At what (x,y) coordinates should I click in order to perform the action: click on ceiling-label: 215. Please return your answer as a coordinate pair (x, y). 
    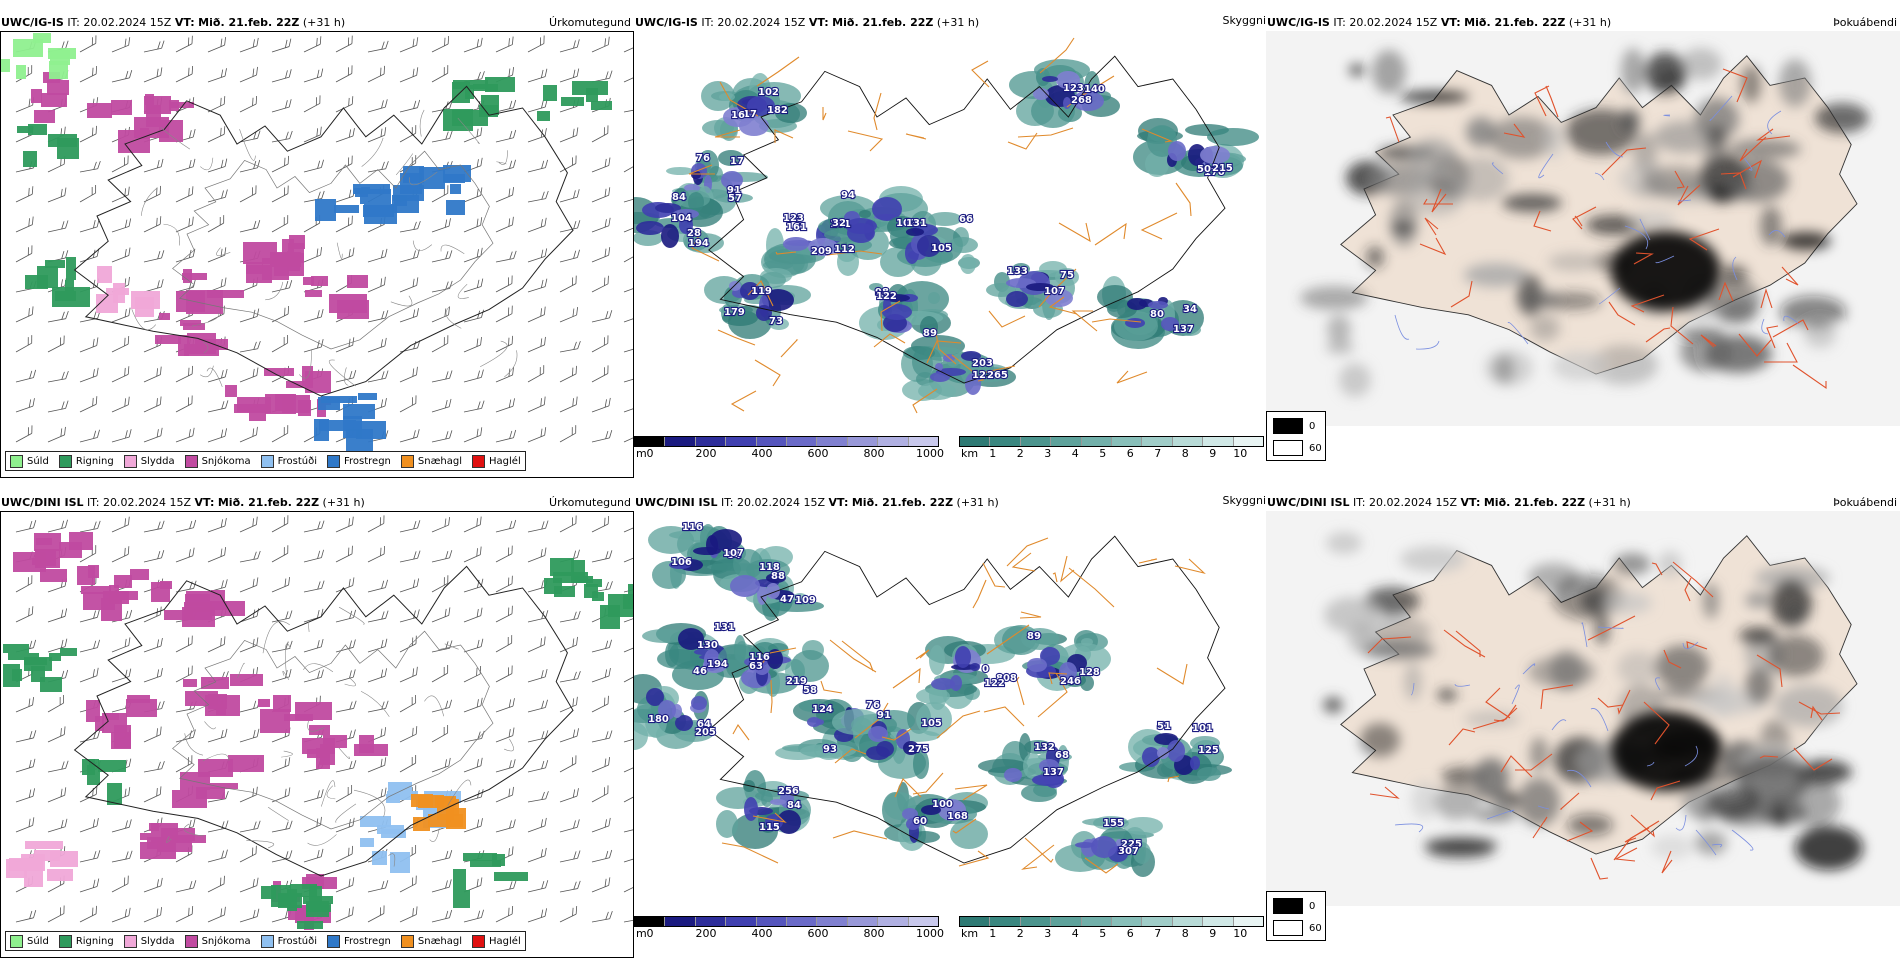
    Looking at the image, I should click on (1222, 168).